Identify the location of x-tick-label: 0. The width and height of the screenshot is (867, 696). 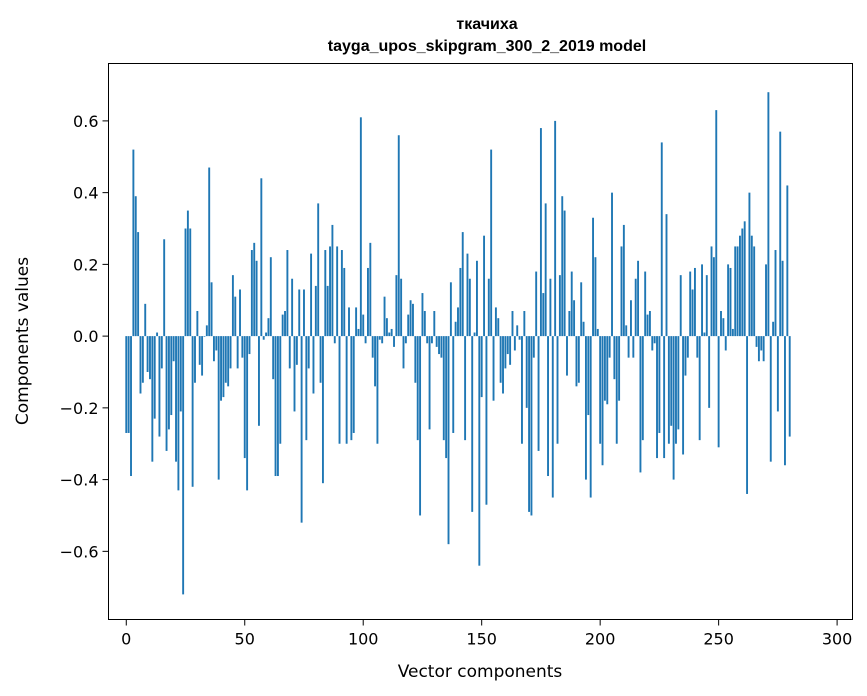
(126, 639).